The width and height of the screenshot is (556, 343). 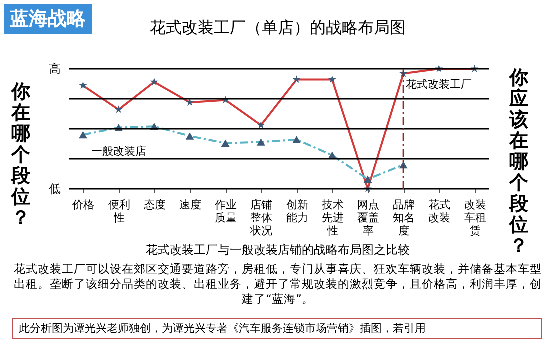 What do you see at coordinates (439, 84) in the screenshot?
I see `series-label: 花式改装工厂` at bounding box center [439, 84].